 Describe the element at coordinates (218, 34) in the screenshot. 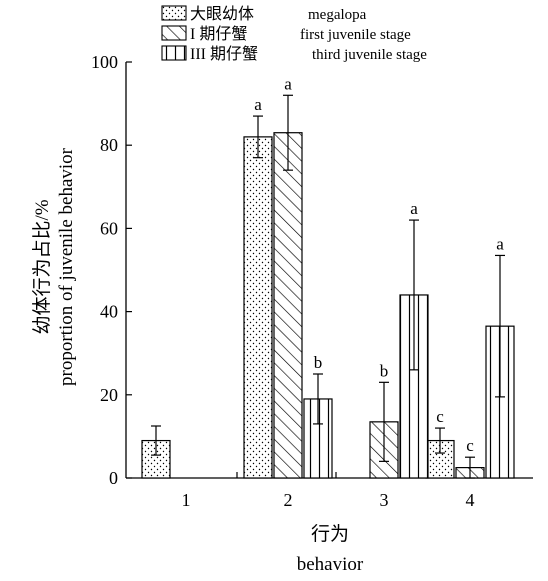

I see `legend-label: I 期仔蟹` at that location.